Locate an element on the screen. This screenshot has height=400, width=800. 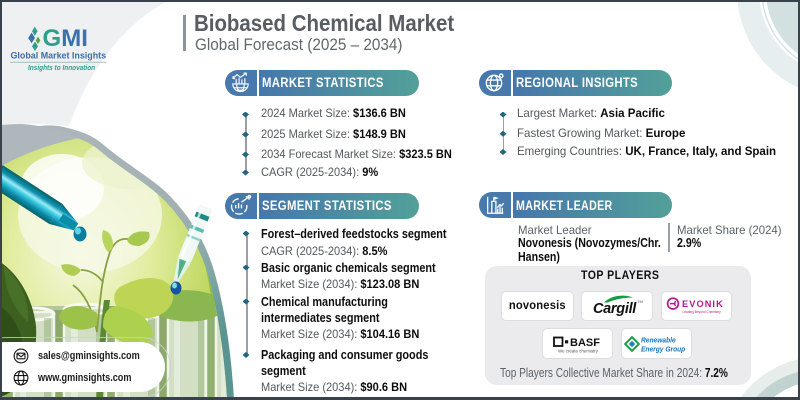
svg-text: Leading Beyond Chemistry is located at coordinates (701, 312).